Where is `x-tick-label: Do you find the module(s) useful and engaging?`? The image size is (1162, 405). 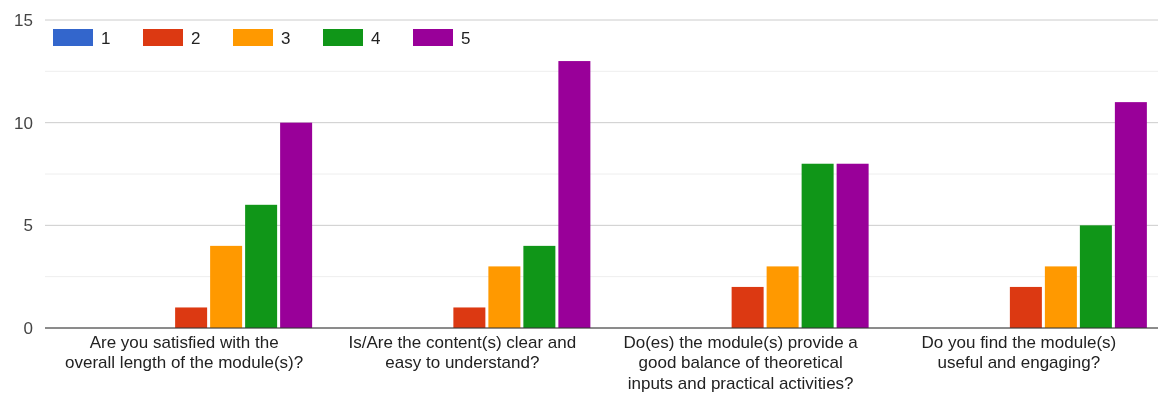 x-tick-label: Do you find the module(s) useful and engaging? is located at coordinates (1019, 353).